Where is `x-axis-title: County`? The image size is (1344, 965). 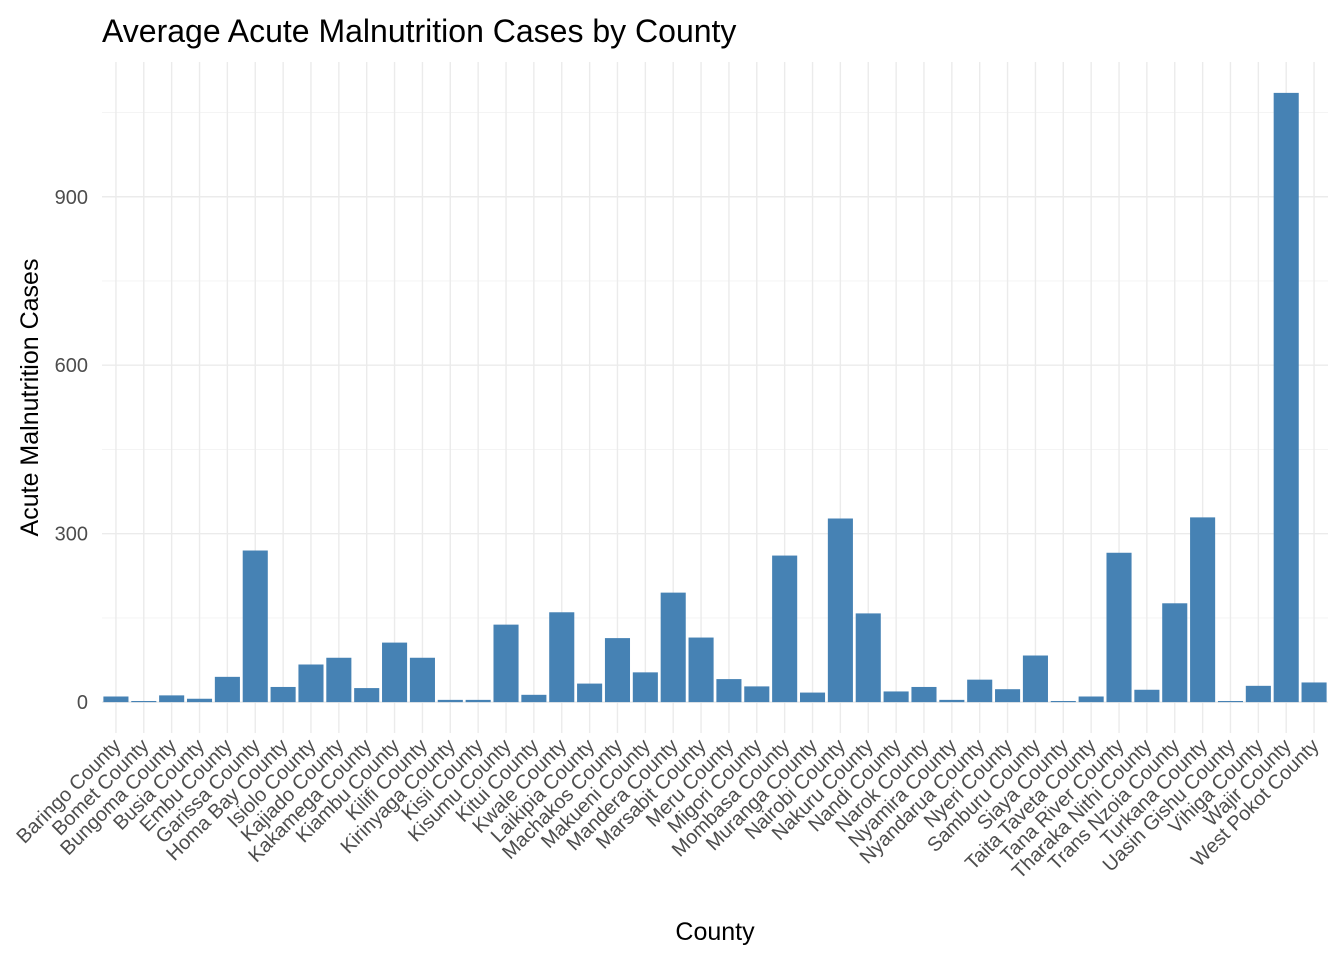
x-axis-title: County is located at coordinates (715, 932).